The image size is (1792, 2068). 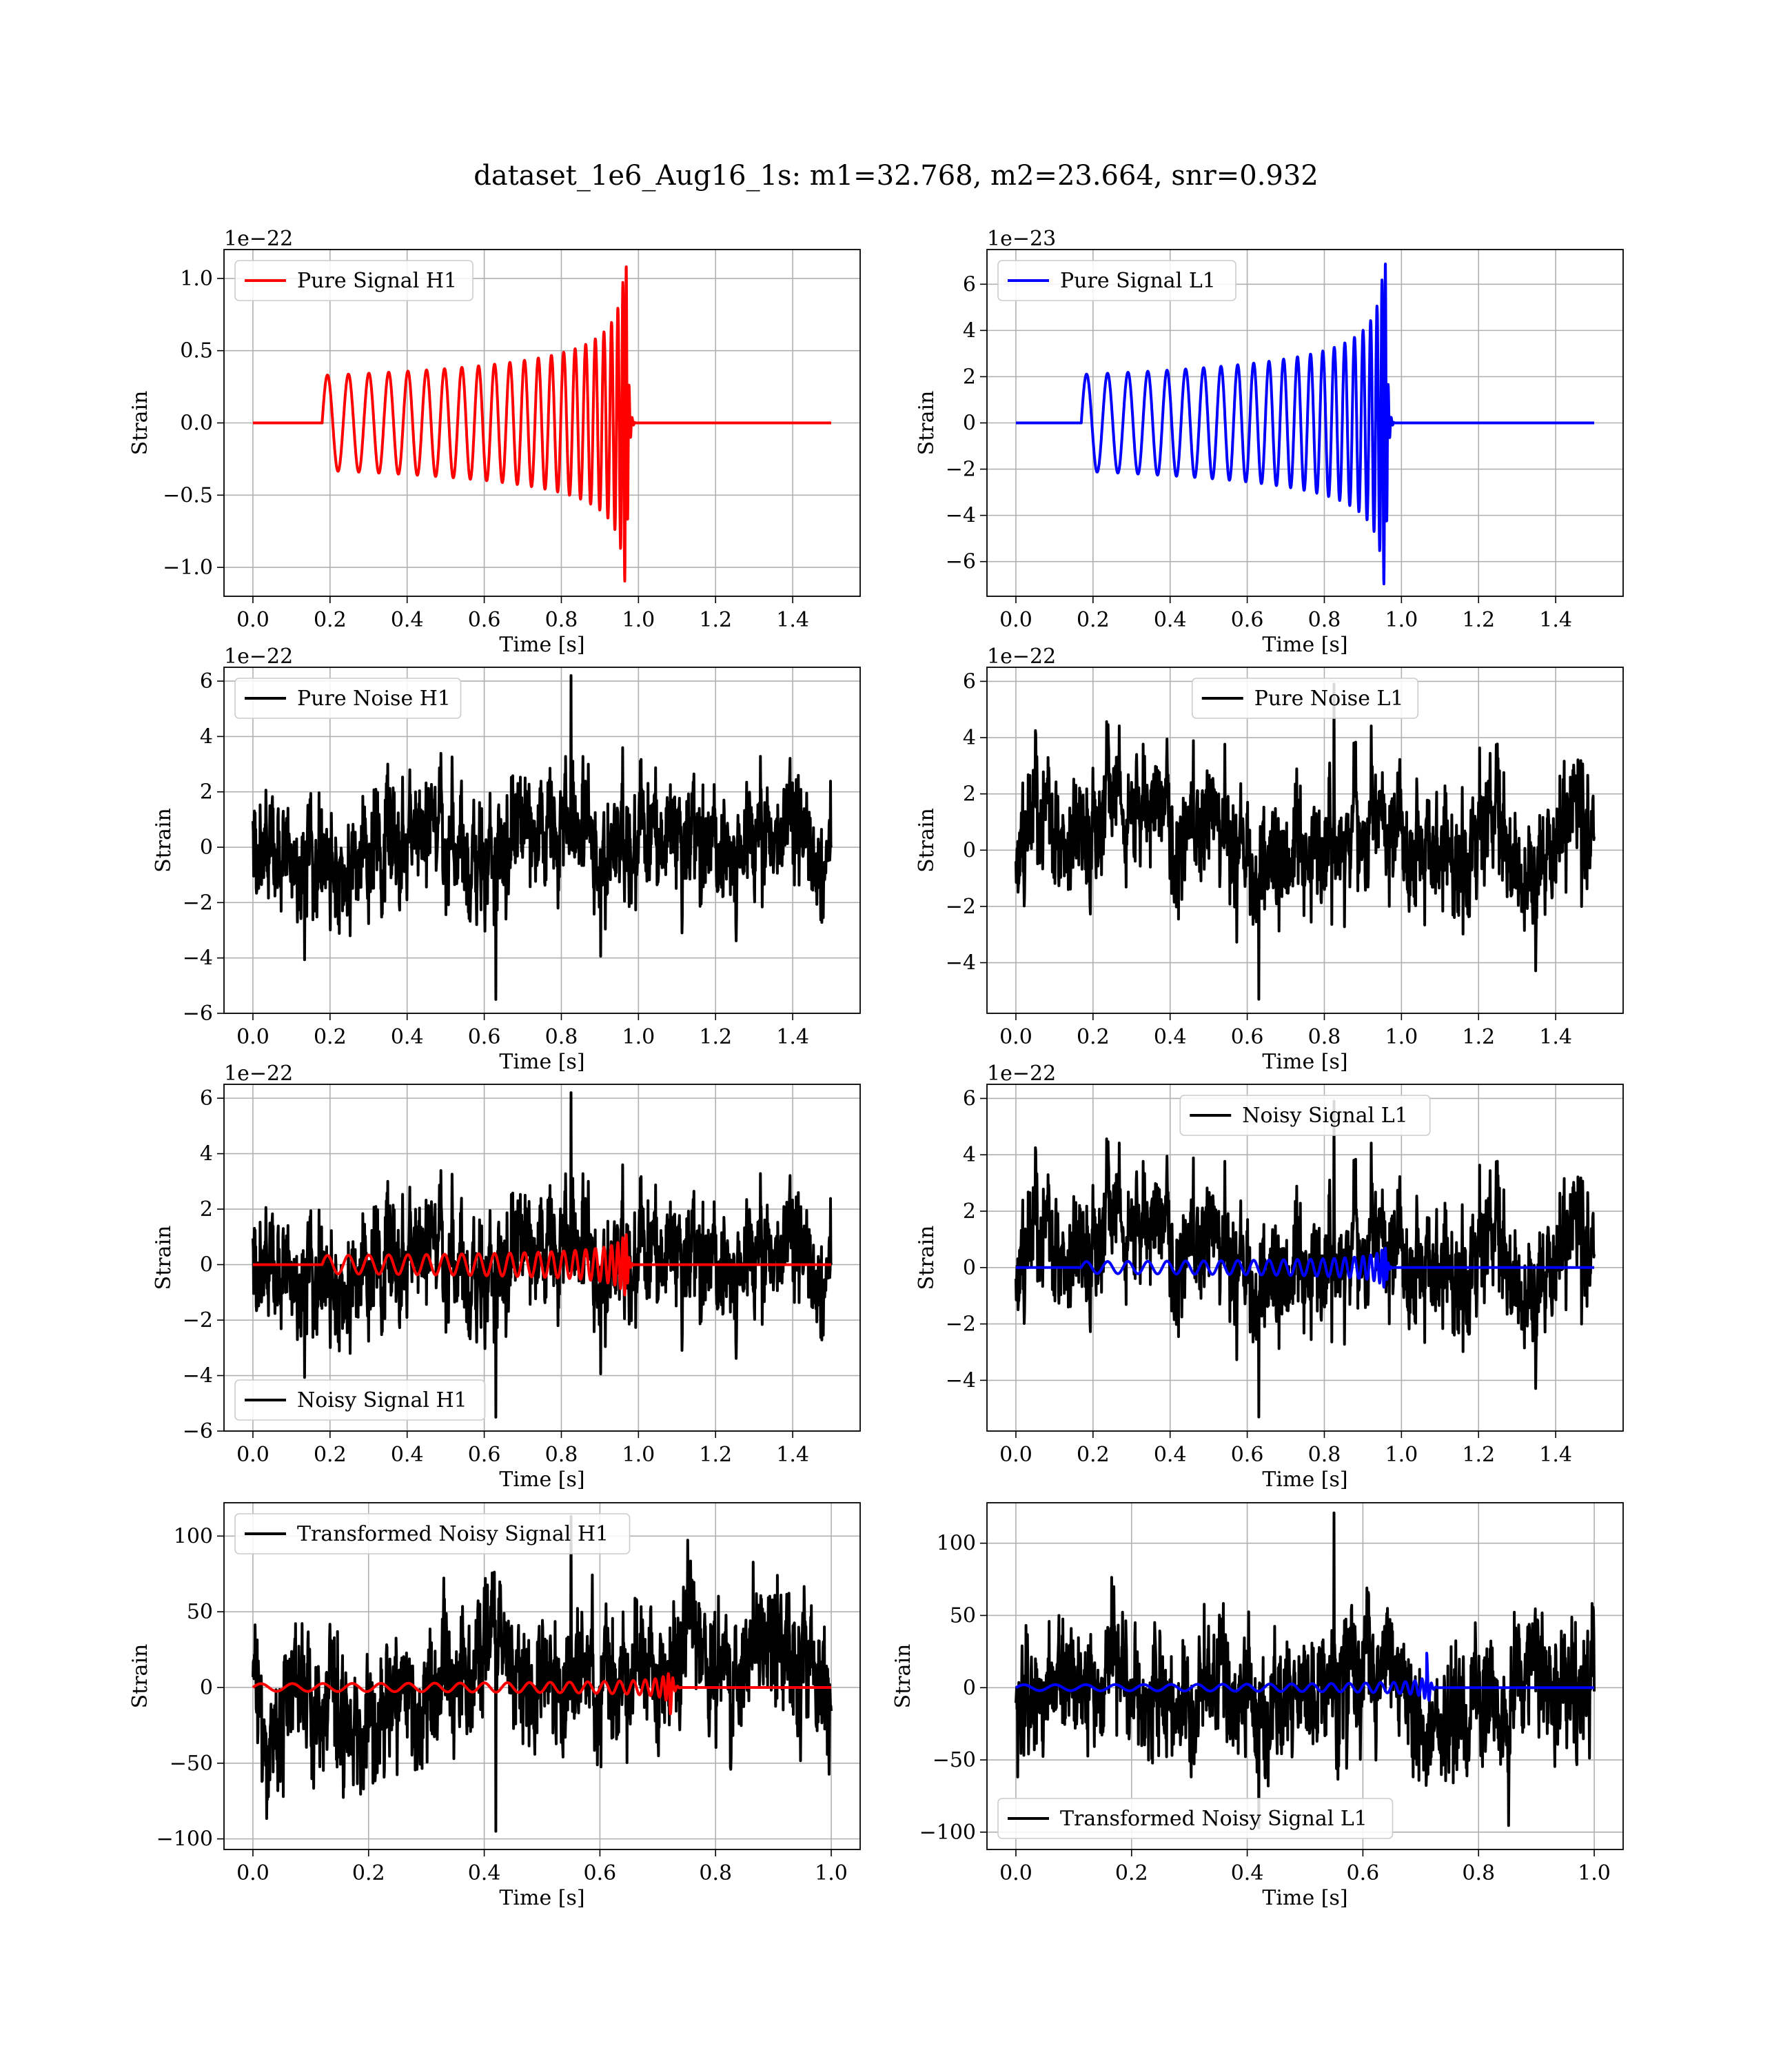 I want to click on y-tick-label: −0.5, so click(x=188, y=495).